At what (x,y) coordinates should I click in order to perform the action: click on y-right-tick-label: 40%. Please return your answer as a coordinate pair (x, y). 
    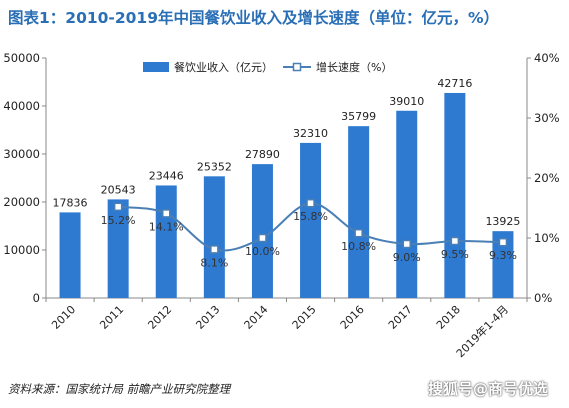
    Looking at the image, I should click on (547, 58).